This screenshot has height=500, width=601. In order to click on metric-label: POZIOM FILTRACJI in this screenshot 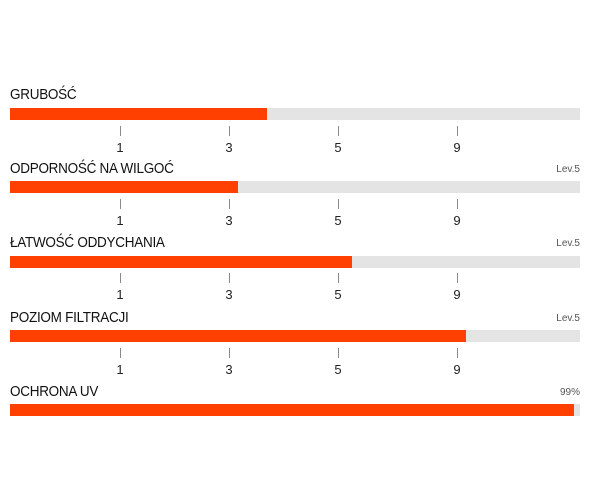, I will do `click(69, 317)`.